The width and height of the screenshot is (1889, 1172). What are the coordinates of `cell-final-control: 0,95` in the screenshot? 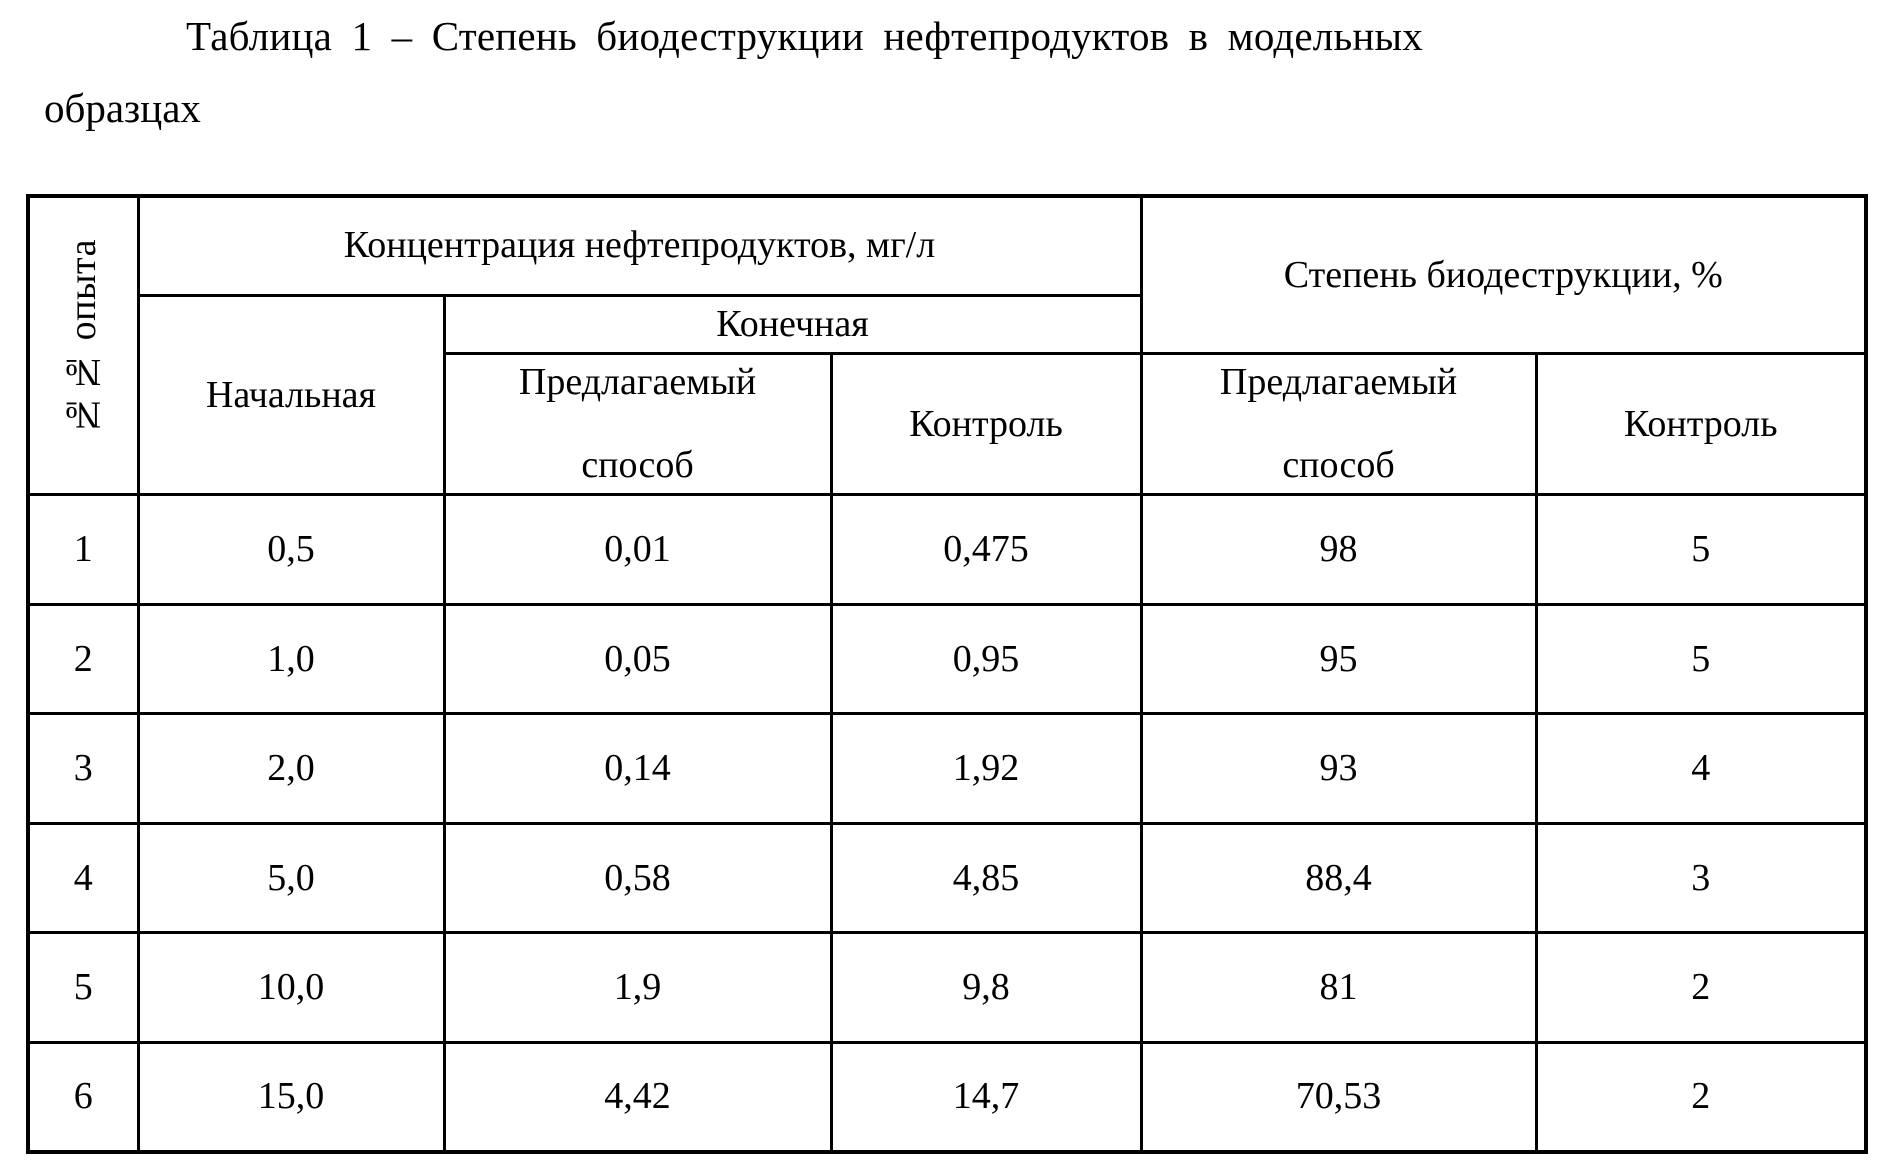 It's located at (986, 659).